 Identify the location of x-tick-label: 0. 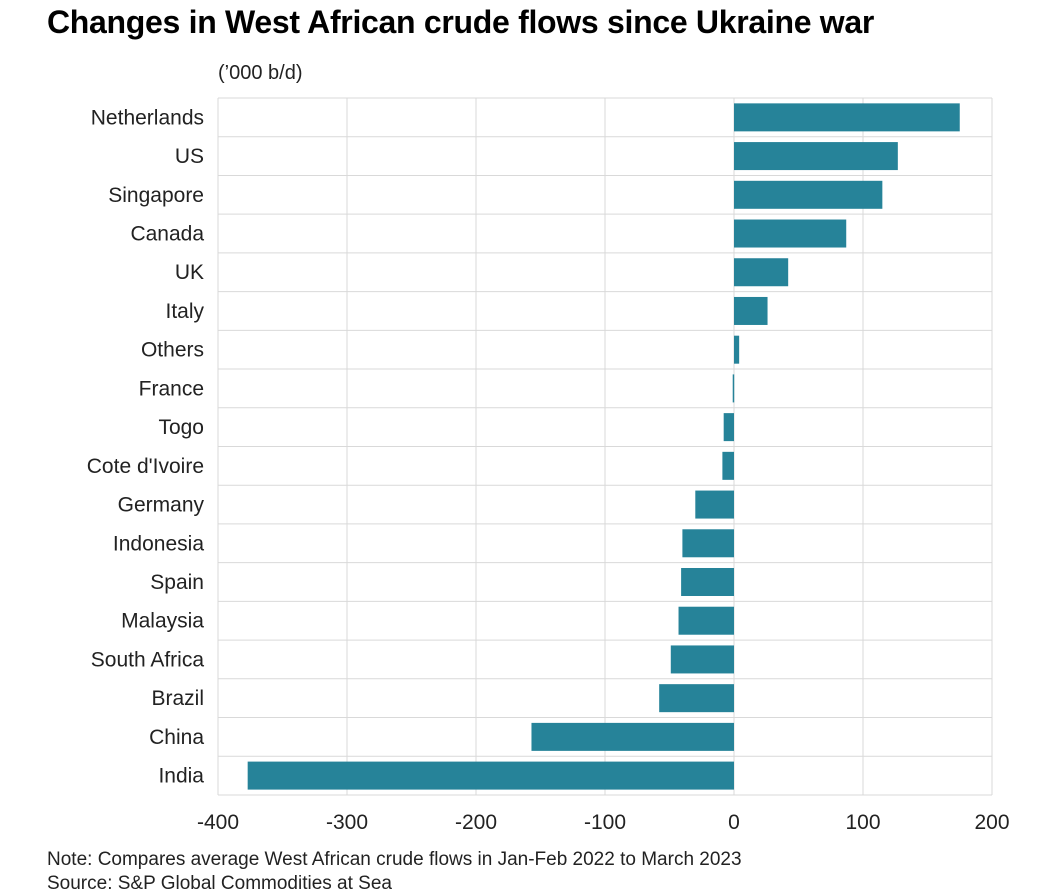
(734, 822).